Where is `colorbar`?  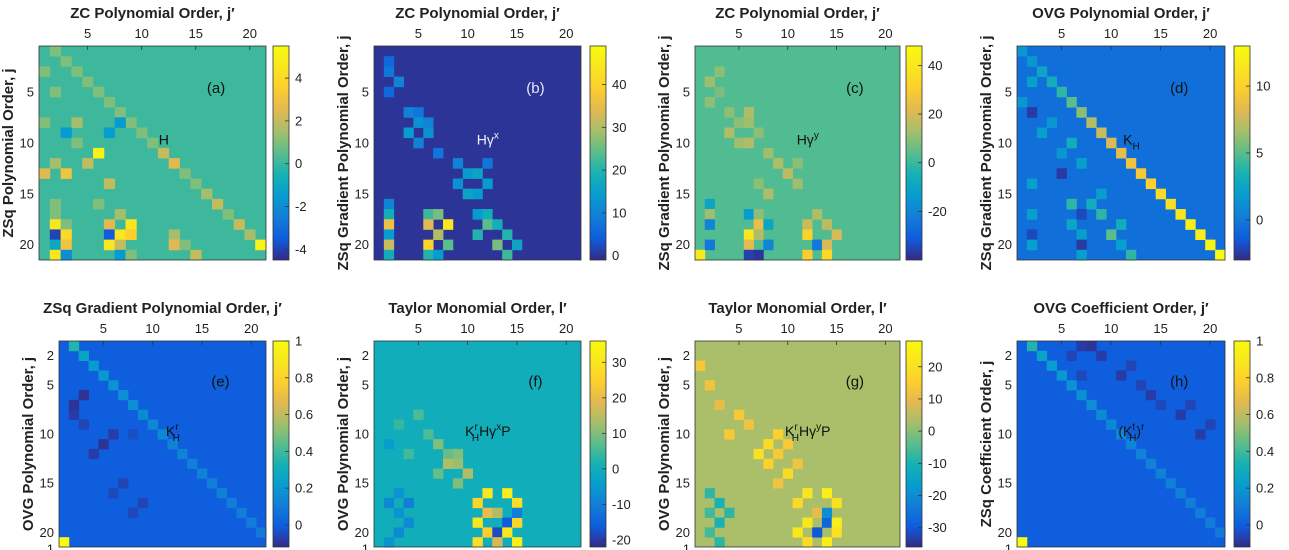 colorbar is located at coordinates (281, 444).